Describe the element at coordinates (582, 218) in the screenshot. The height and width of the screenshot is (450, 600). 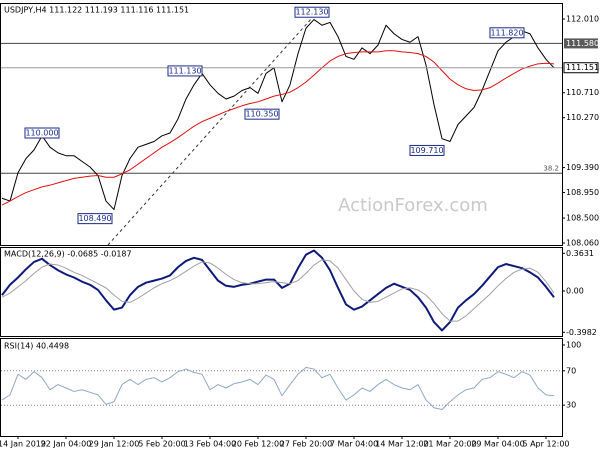
I see `y-tick-label: 108.500` at that location.